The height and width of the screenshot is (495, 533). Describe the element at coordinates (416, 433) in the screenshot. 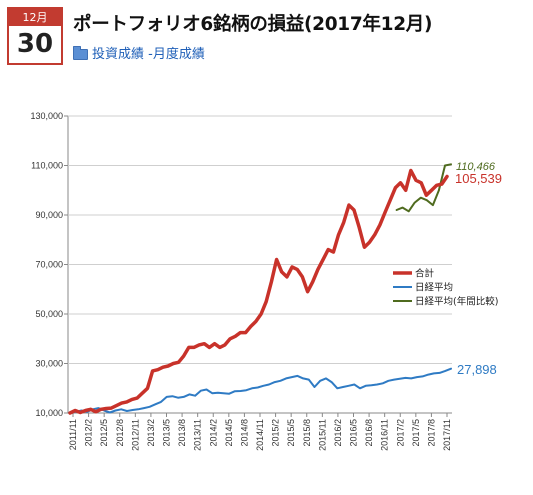

I see `x-tick-label: 2017/5` at that location.